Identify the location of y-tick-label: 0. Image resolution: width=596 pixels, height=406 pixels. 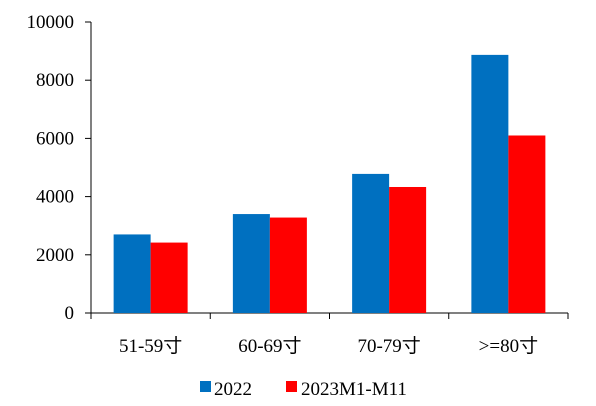
(70, 313).